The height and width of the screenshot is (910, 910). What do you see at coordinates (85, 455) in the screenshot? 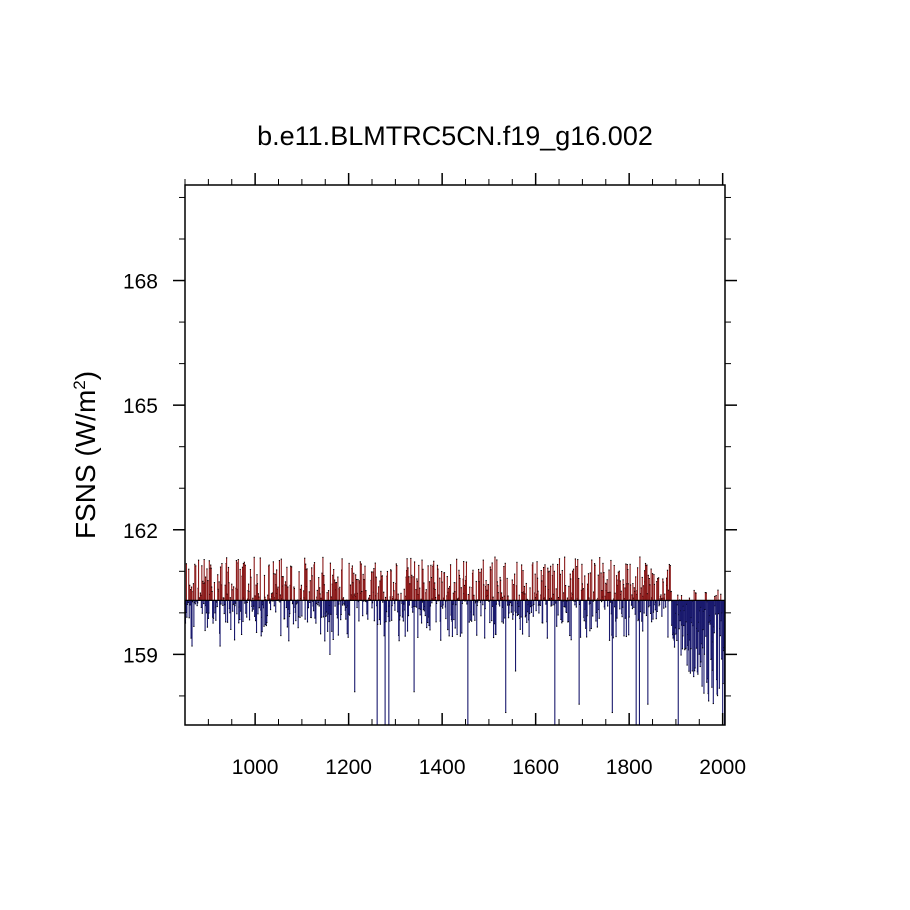
I see `y-axis-label: FSNS (W/m2)` at bounding box center [85, 455].